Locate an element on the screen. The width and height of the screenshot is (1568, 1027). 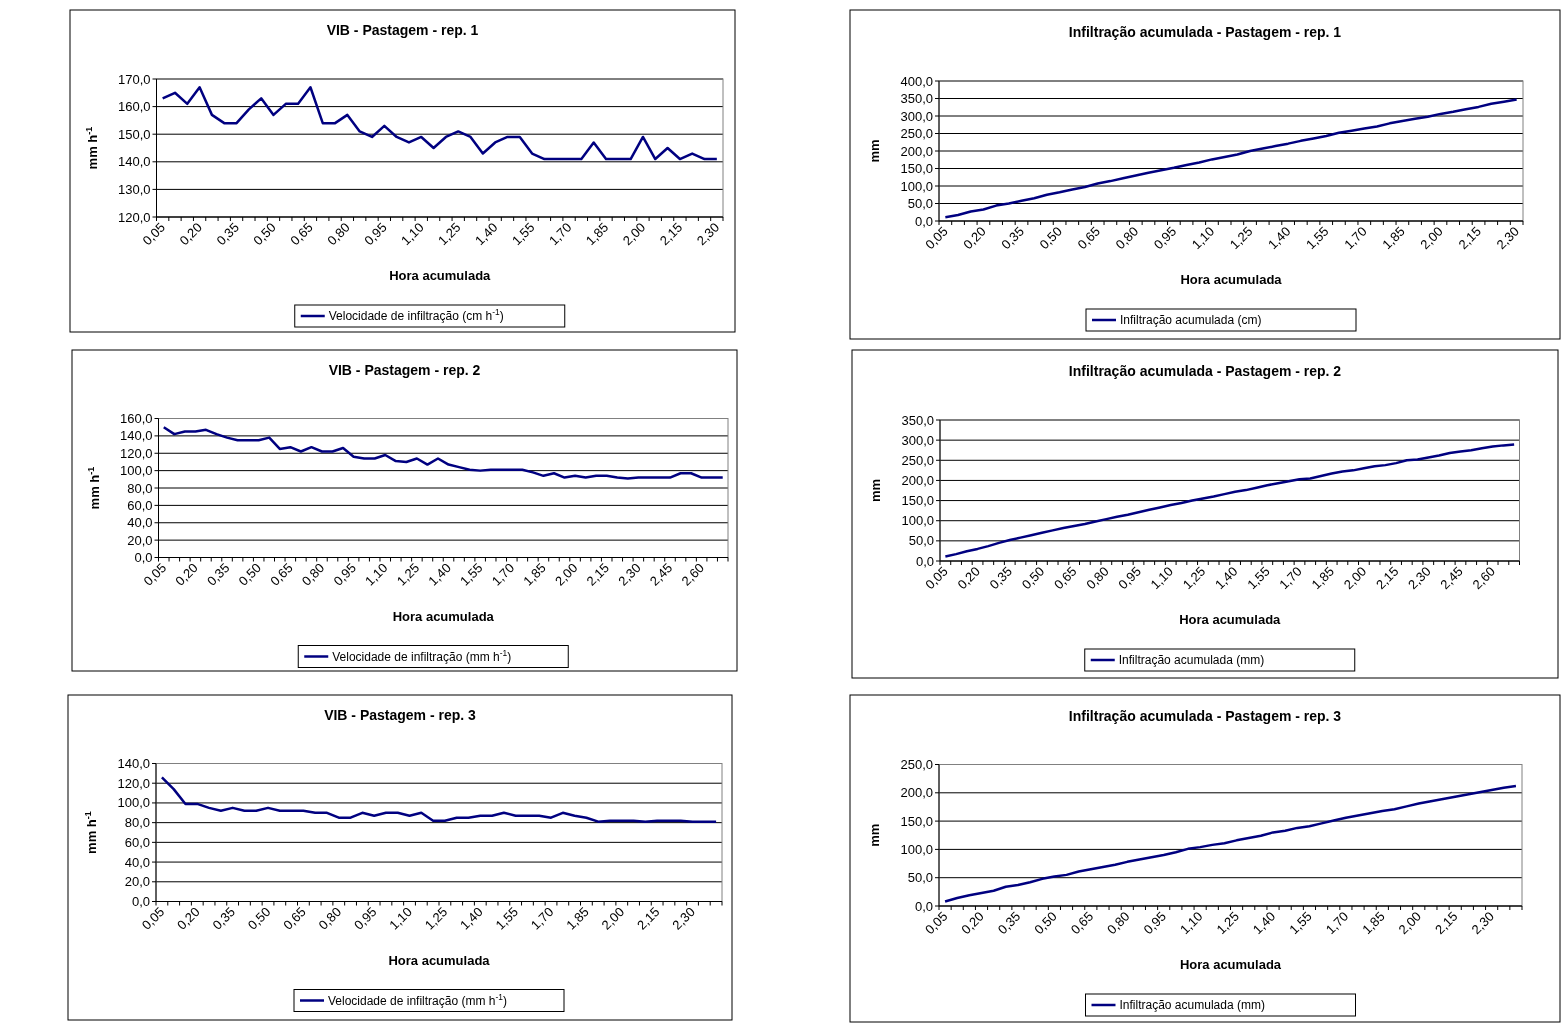
legend-label: Infiltração acumulada (cm) is located at coordinates (1191, 320).